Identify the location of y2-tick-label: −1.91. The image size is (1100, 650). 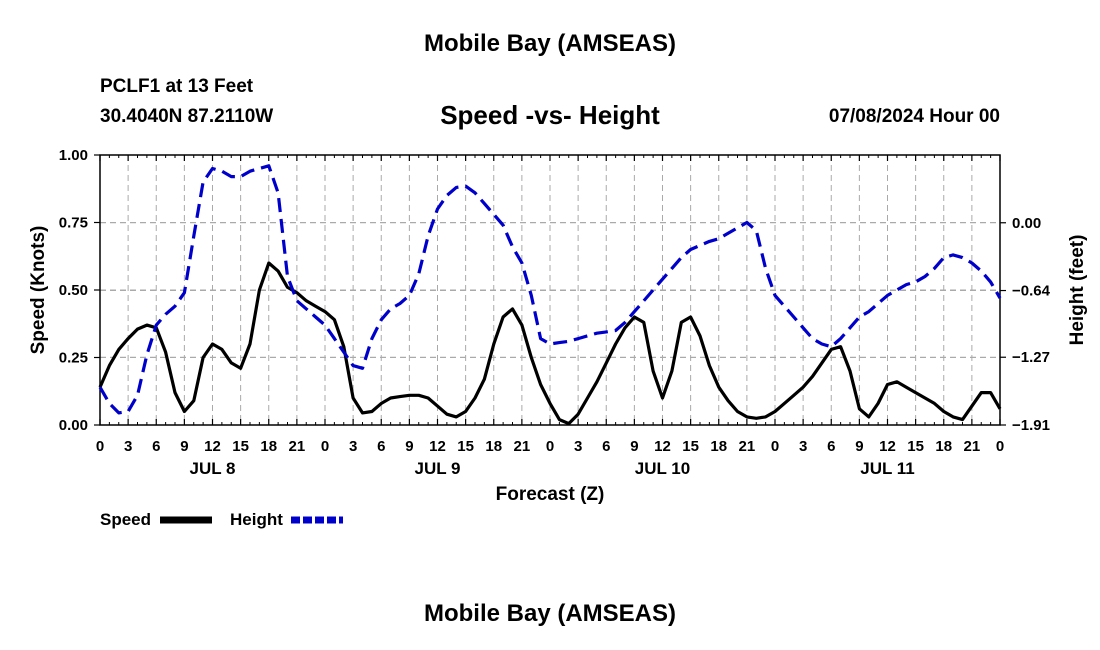
(1031, 425).